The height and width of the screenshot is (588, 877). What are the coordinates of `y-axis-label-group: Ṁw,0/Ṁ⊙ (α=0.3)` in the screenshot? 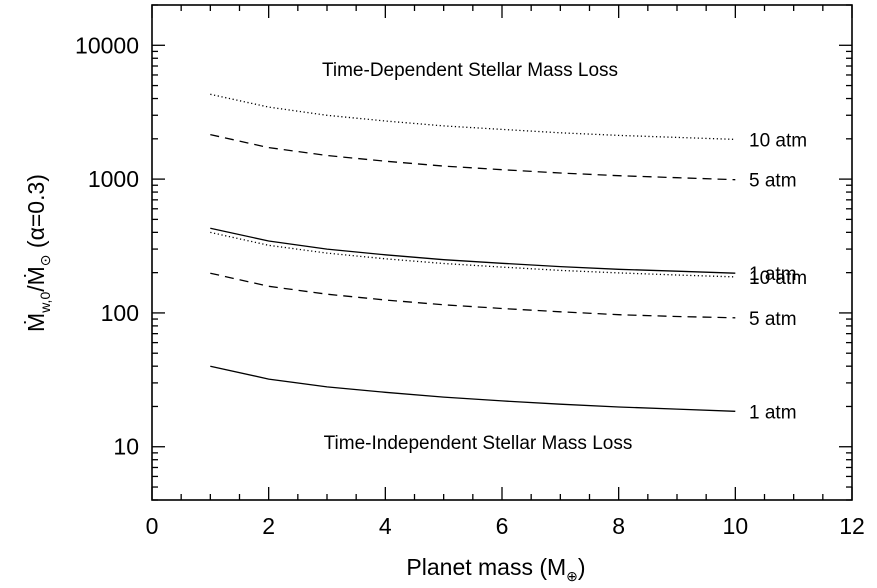 It's located at (38, 253).